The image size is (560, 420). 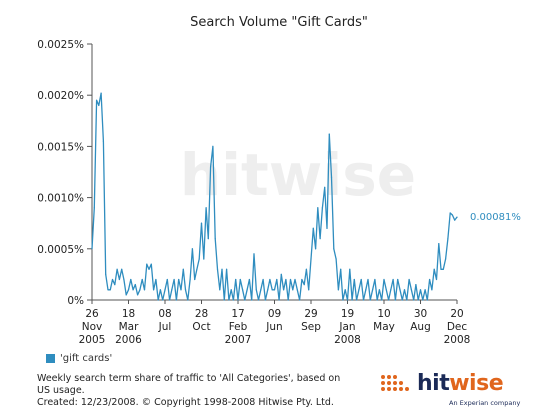 What do you see at coordinates (61, 390) in the screenshot?
I see `footnote-line-2: US usage.` at bounding box center [61, 390].